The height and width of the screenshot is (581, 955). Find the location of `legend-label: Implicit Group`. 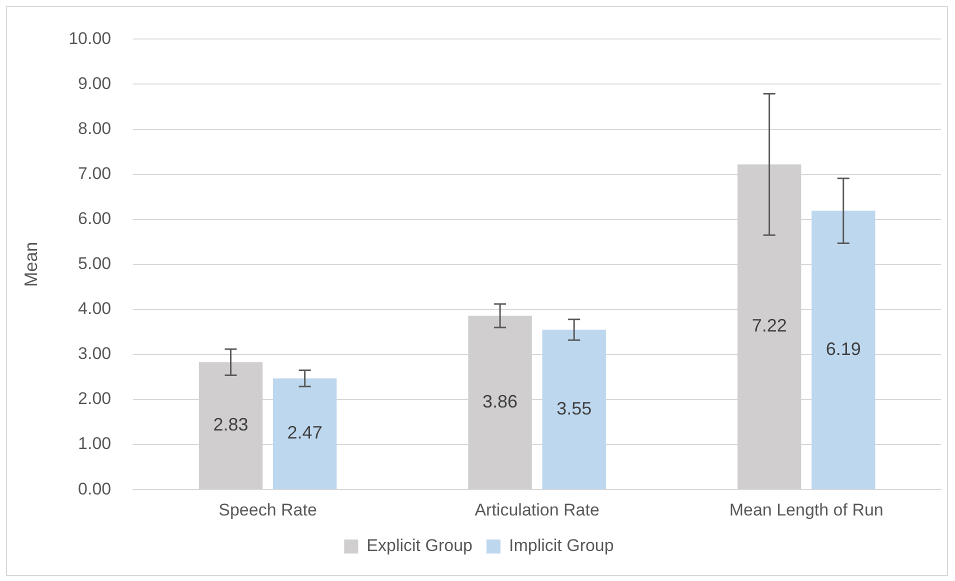

legend-label: Implicit Group is located at coordinates (561, 546).